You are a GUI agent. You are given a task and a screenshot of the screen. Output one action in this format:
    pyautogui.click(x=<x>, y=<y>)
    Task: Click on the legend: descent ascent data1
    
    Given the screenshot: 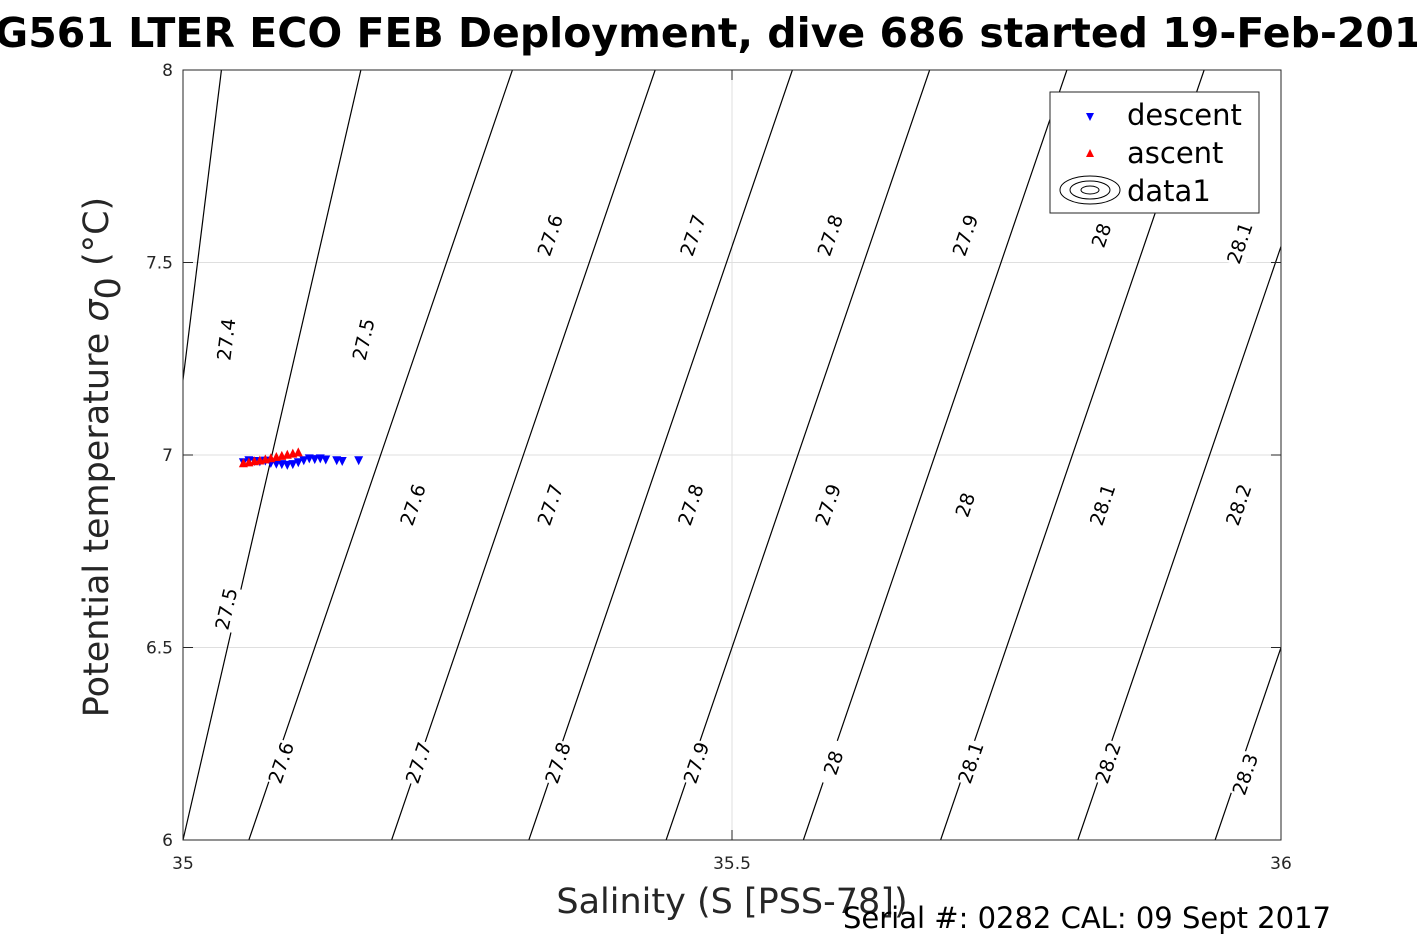 What is the action you would take?
    pyautogui.click(x=1154, y=152)
    